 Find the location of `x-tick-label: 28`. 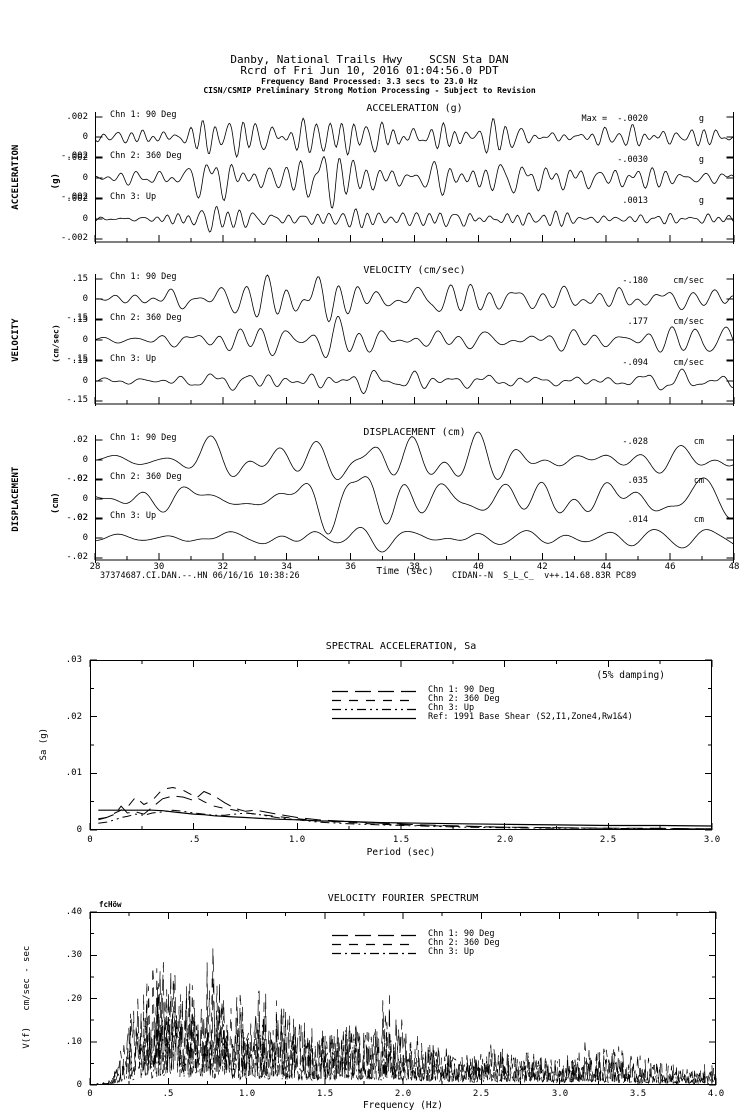

x-tick-label: 28 is located at coordinates (95, 567).